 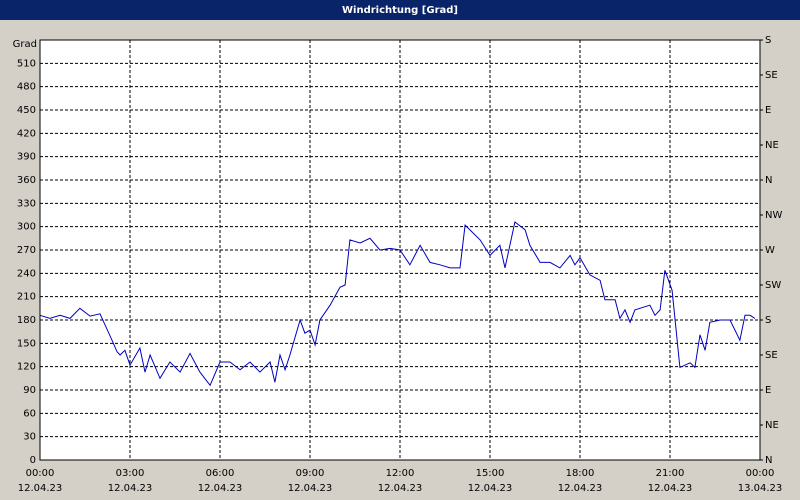 I want to click on y-tick-label: 390, so click(x=26, y=157).